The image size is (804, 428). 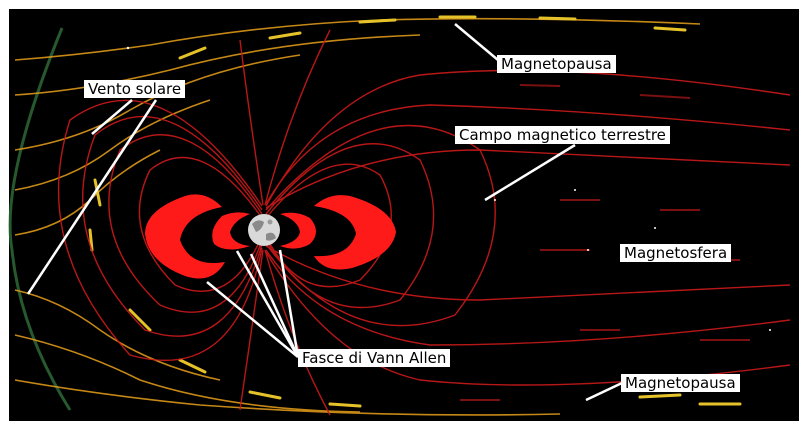 I want to click on label-campo-magnetico: Campo magnetico terrestre, so click(x=562, y=135).